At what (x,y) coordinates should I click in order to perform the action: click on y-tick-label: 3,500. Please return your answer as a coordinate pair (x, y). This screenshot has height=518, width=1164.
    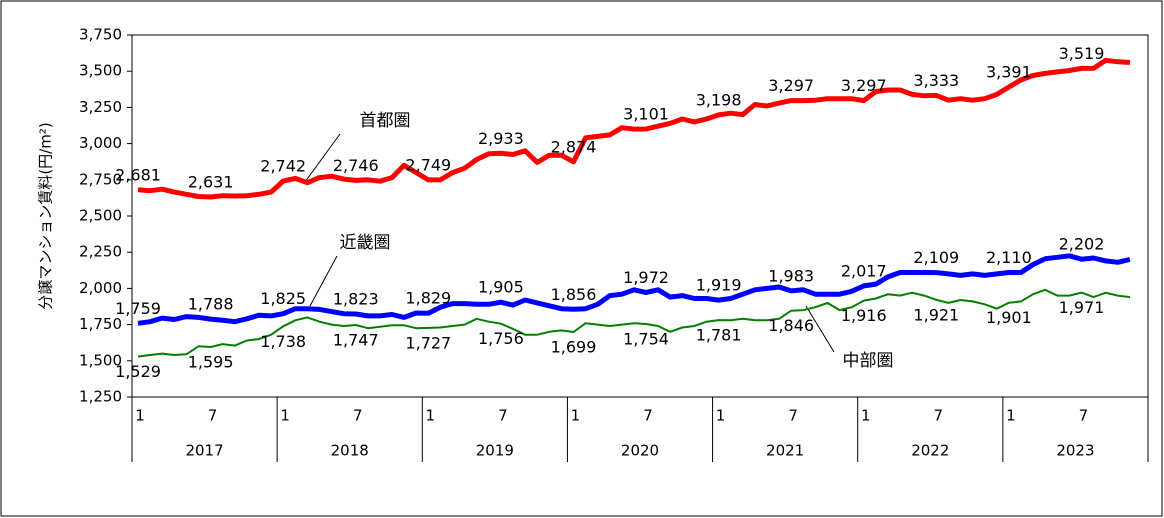
    Looking at the image, I should click on (100, 71).